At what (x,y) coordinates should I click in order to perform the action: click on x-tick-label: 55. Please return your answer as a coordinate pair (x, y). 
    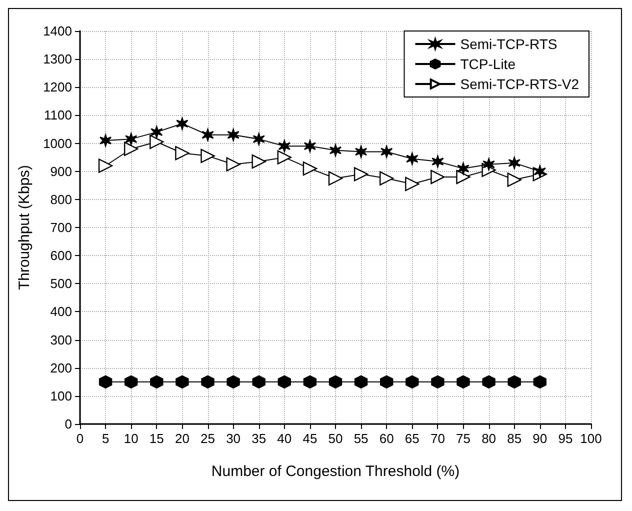
    Looking at the image, I should click on (361, 438).